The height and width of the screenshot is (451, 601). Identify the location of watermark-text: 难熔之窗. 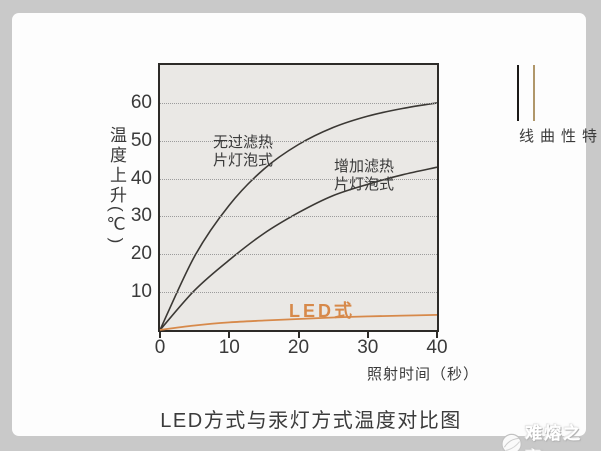
(554, 437).